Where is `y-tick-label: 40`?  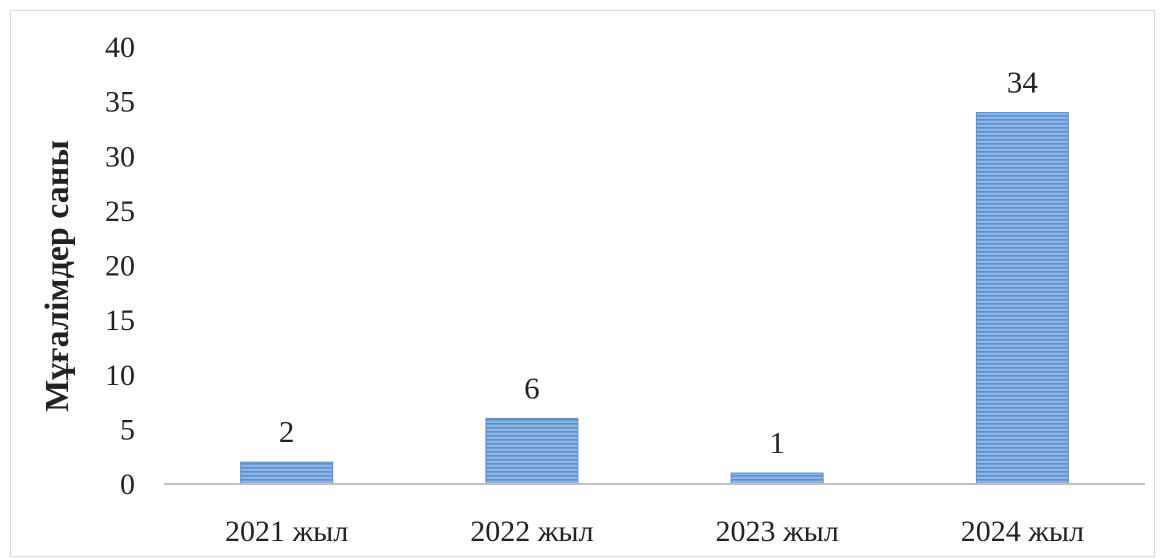
y-tick-label: 40 is located at coordinates (120, 47).